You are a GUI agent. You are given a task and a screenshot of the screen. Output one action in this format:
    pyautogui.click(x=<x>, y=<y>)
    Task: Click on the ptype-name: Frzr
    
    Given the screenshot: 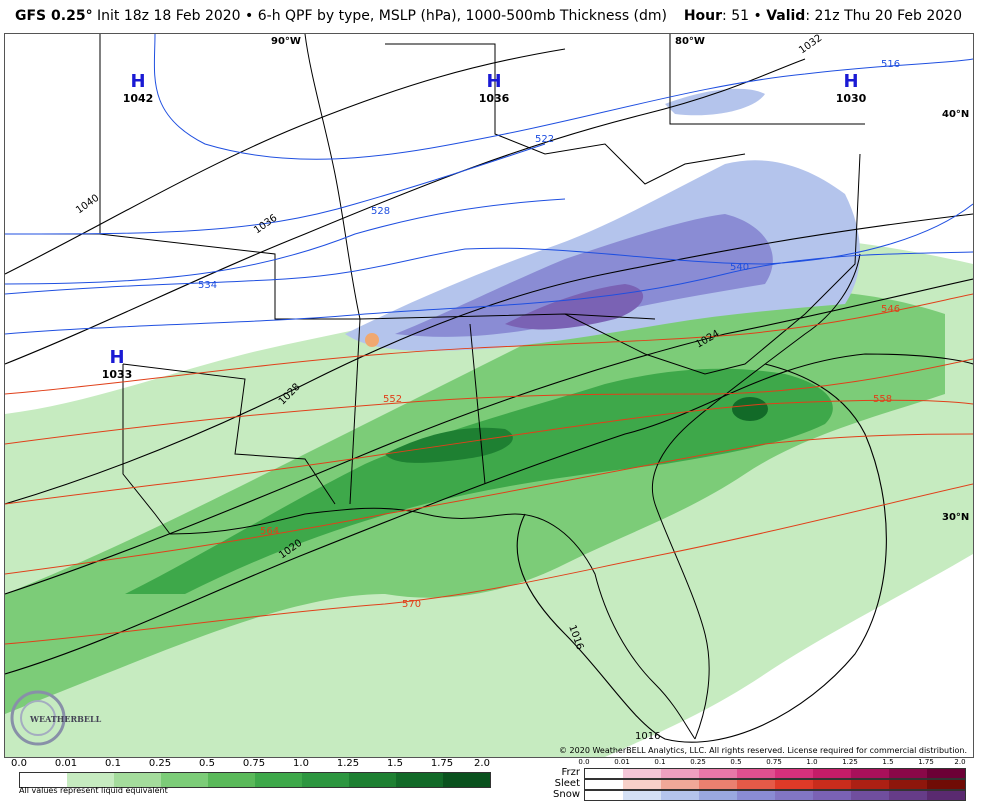 What is the action you would take?
    pyautogui.click(x=571, y=772)
    